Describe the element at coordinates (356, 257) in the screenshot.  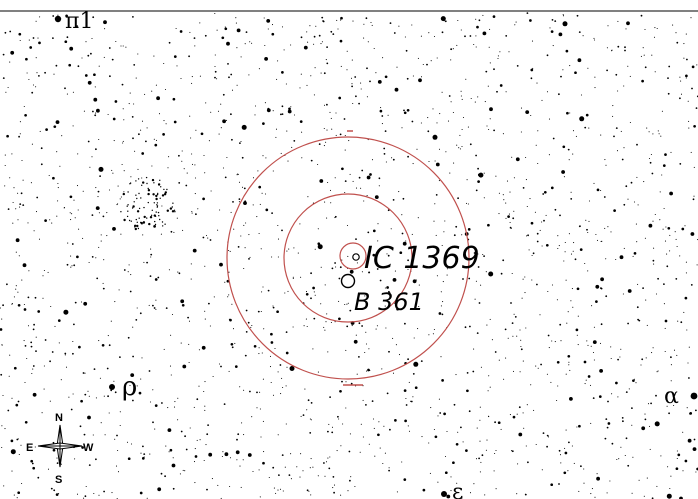
I see `ic1369-marker` at that location.